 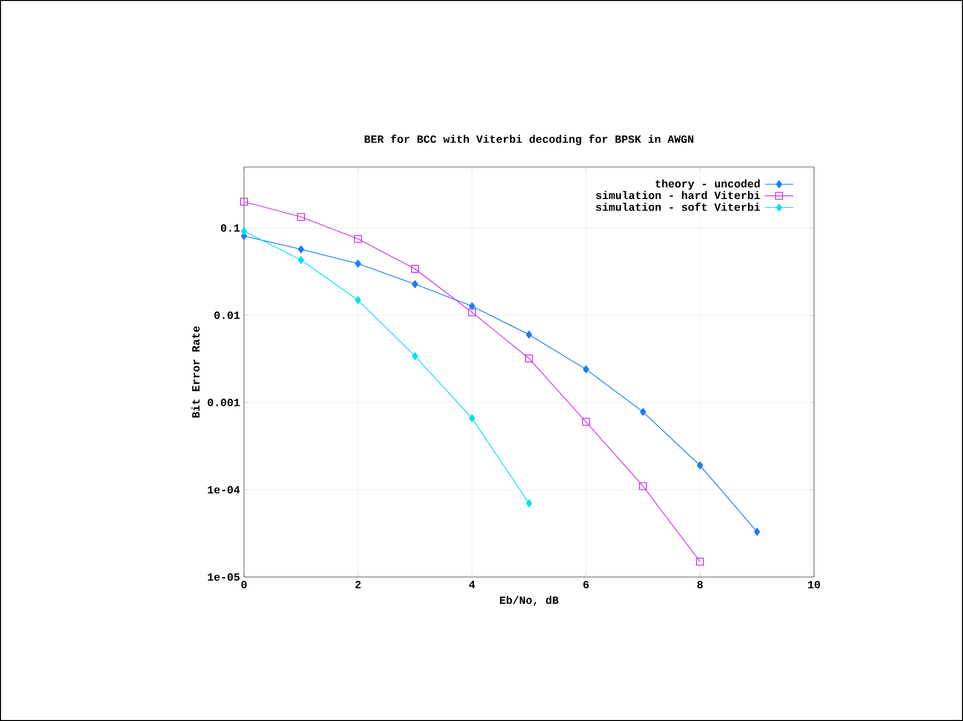 What do you see at coordinates (224, 402) in the screenshot?
I see `y-tick-label: 0.001` at bounding box center [224, 402].